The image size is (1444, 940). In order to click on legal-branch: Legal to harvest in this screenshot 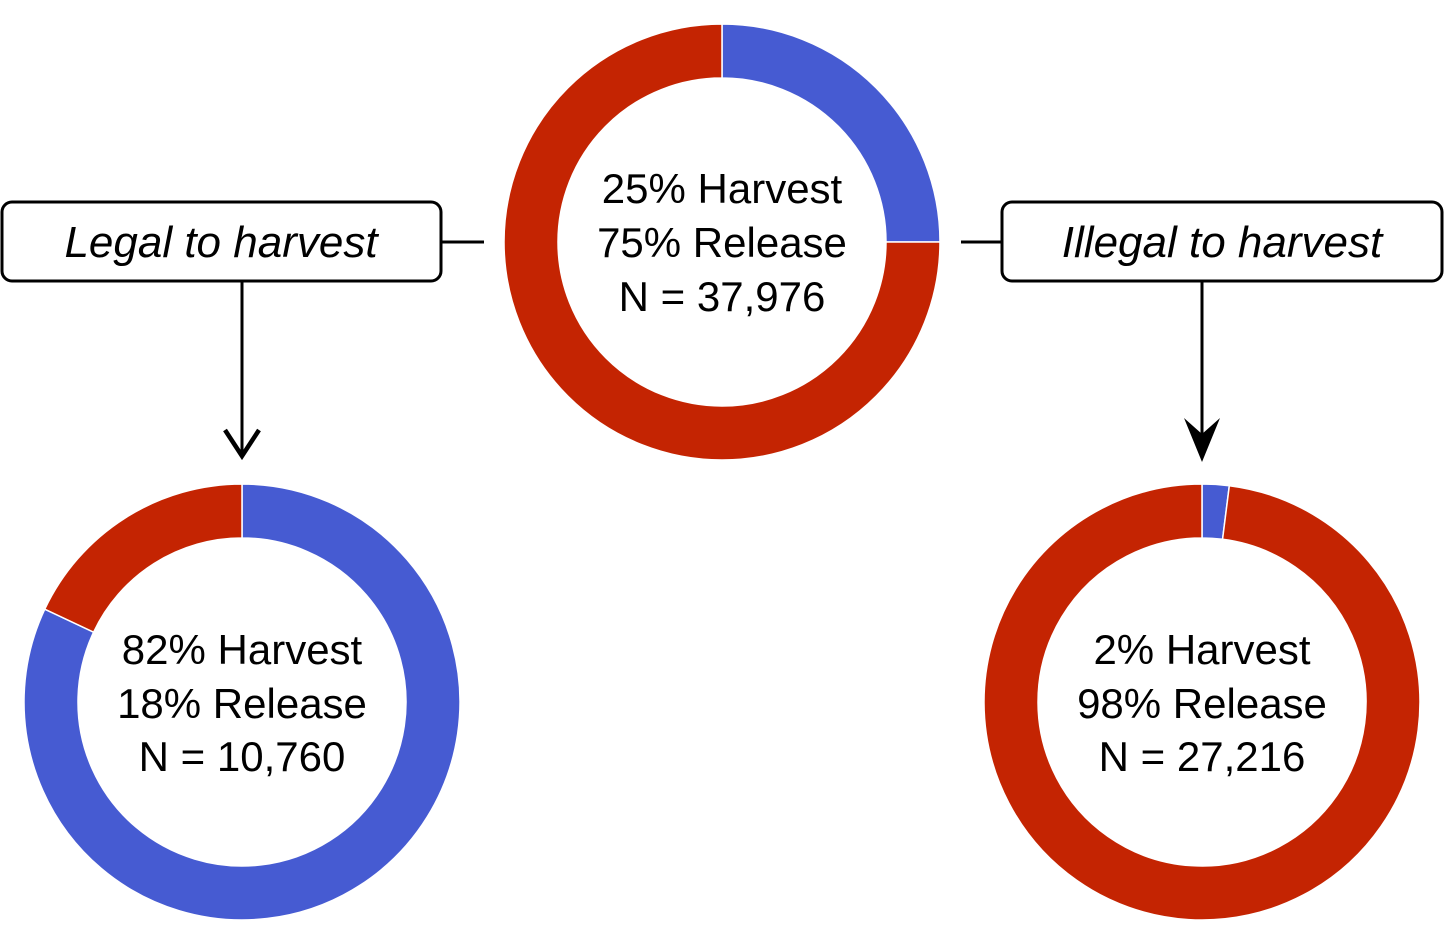, I will do `click(242, 330)`.